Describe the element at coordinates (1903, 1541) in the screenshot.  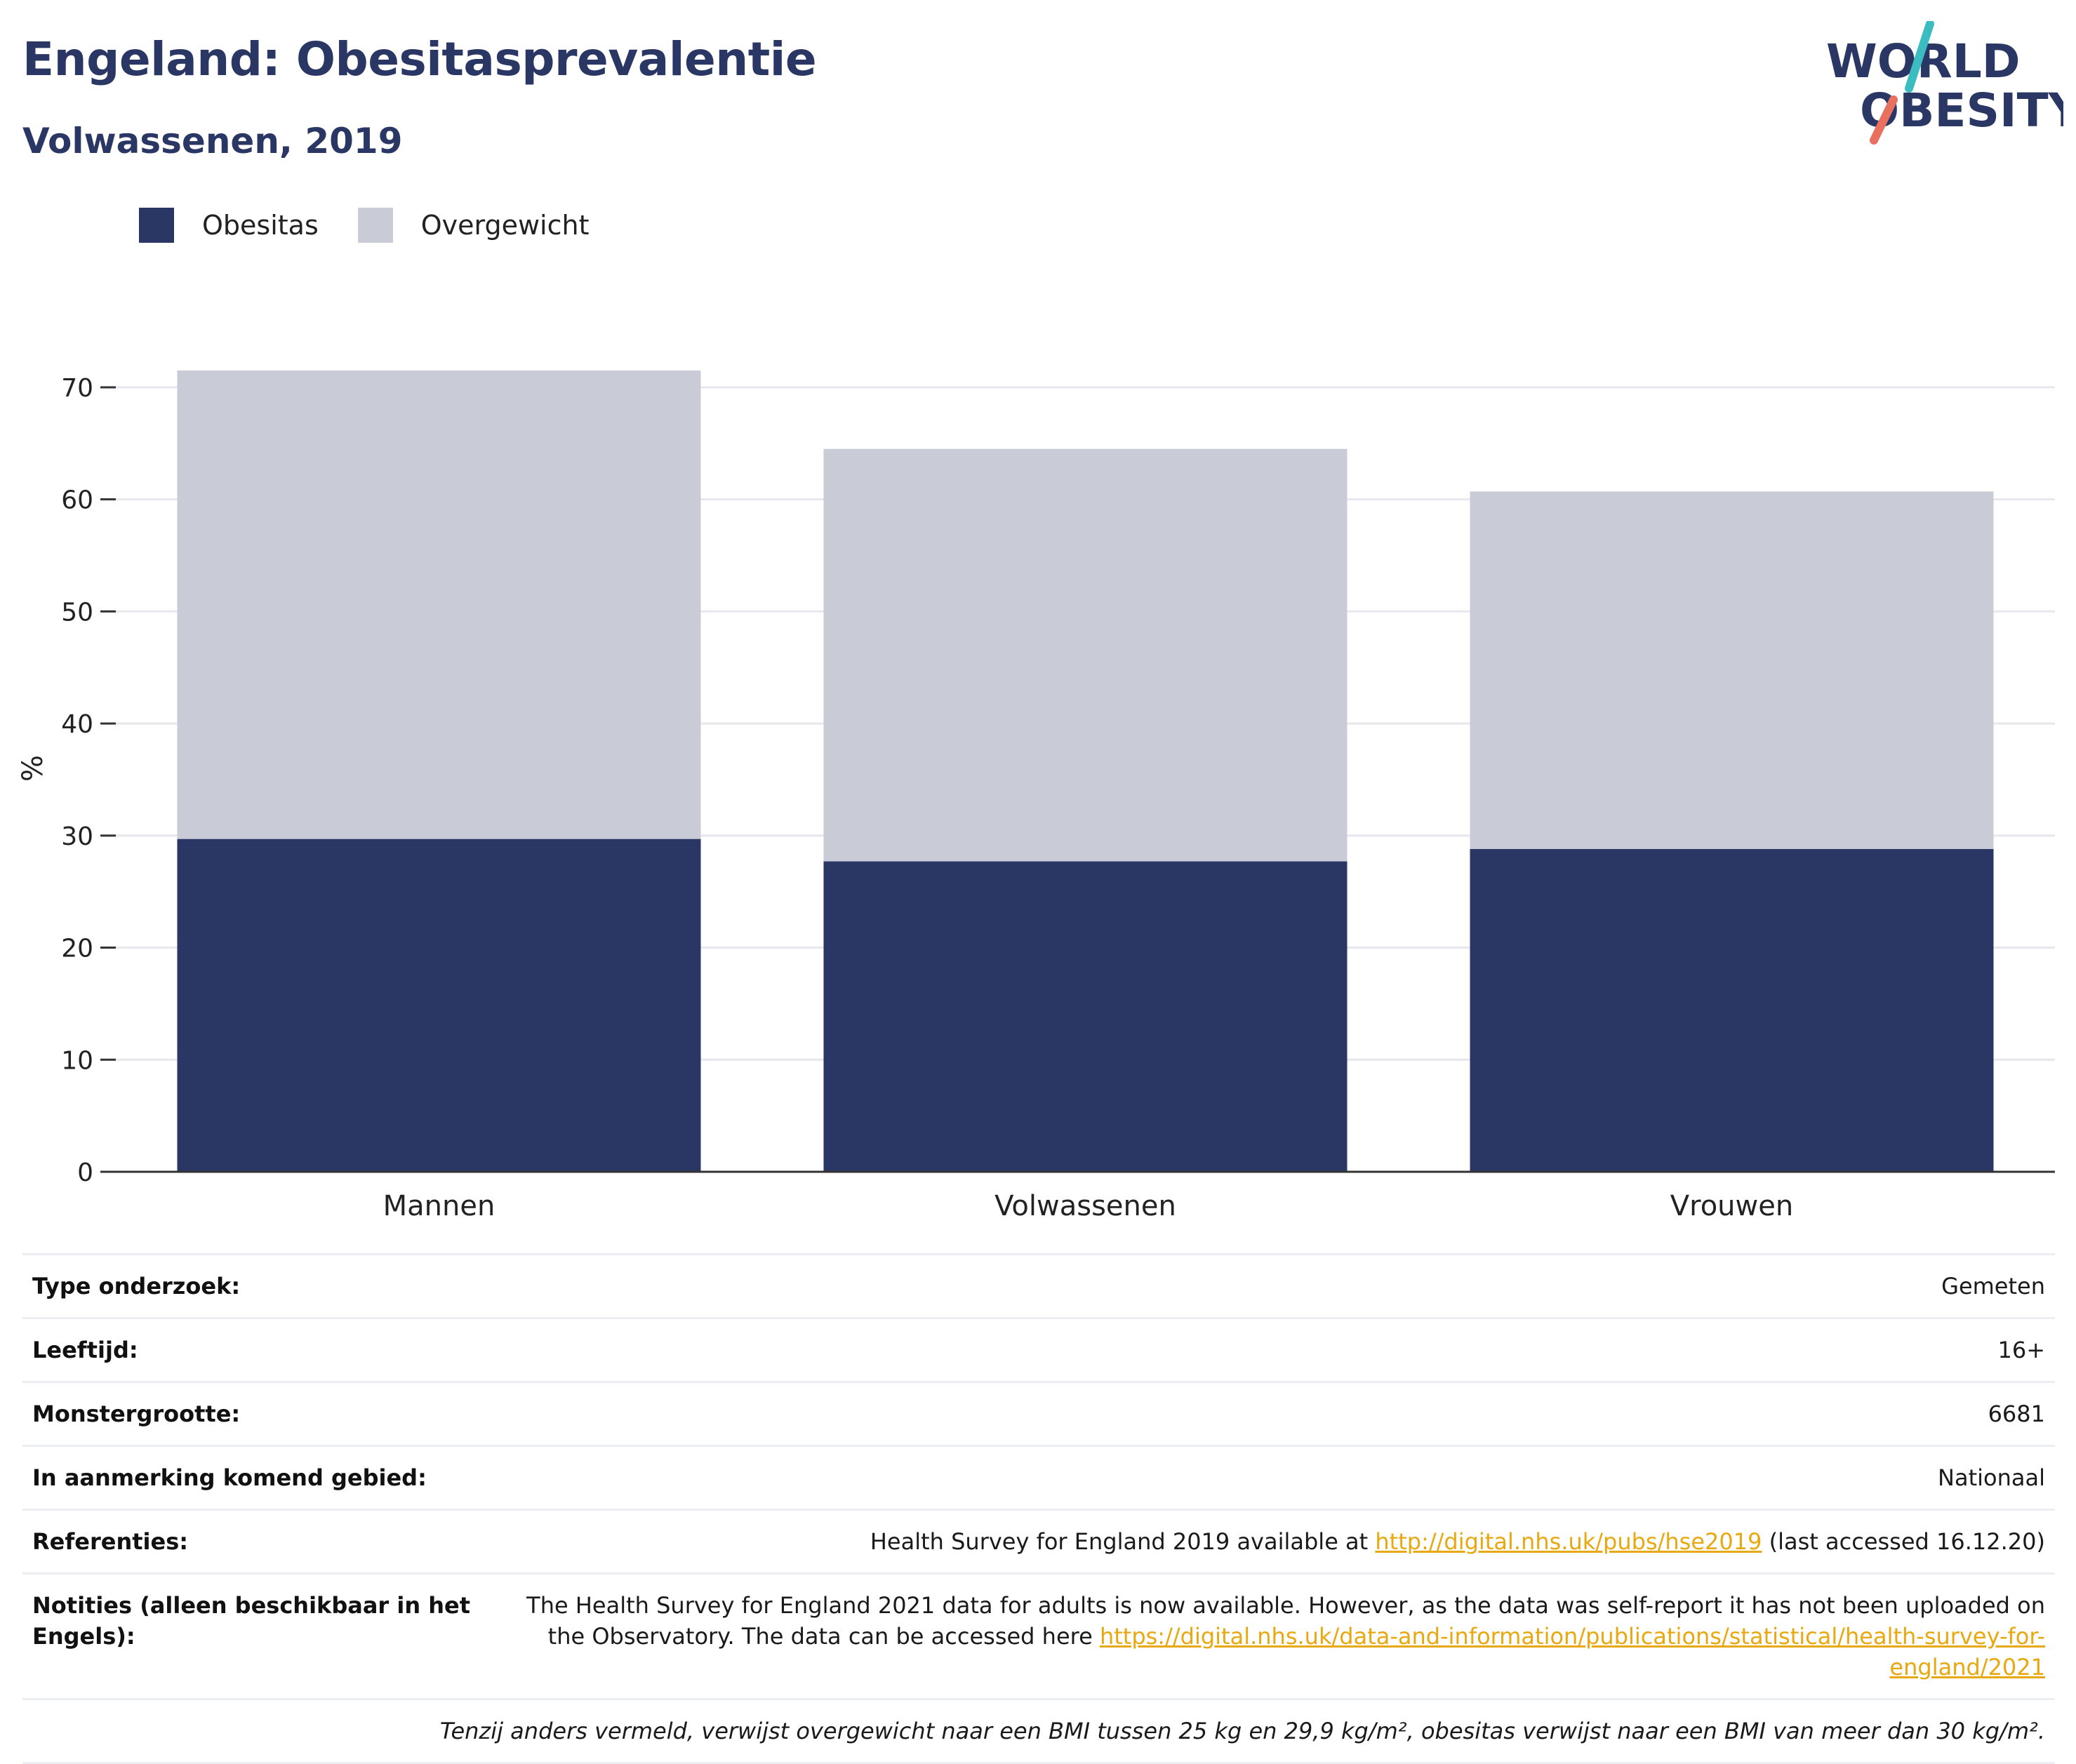
I see `references-suffix: (last accessed 16.12.20)` at that location.